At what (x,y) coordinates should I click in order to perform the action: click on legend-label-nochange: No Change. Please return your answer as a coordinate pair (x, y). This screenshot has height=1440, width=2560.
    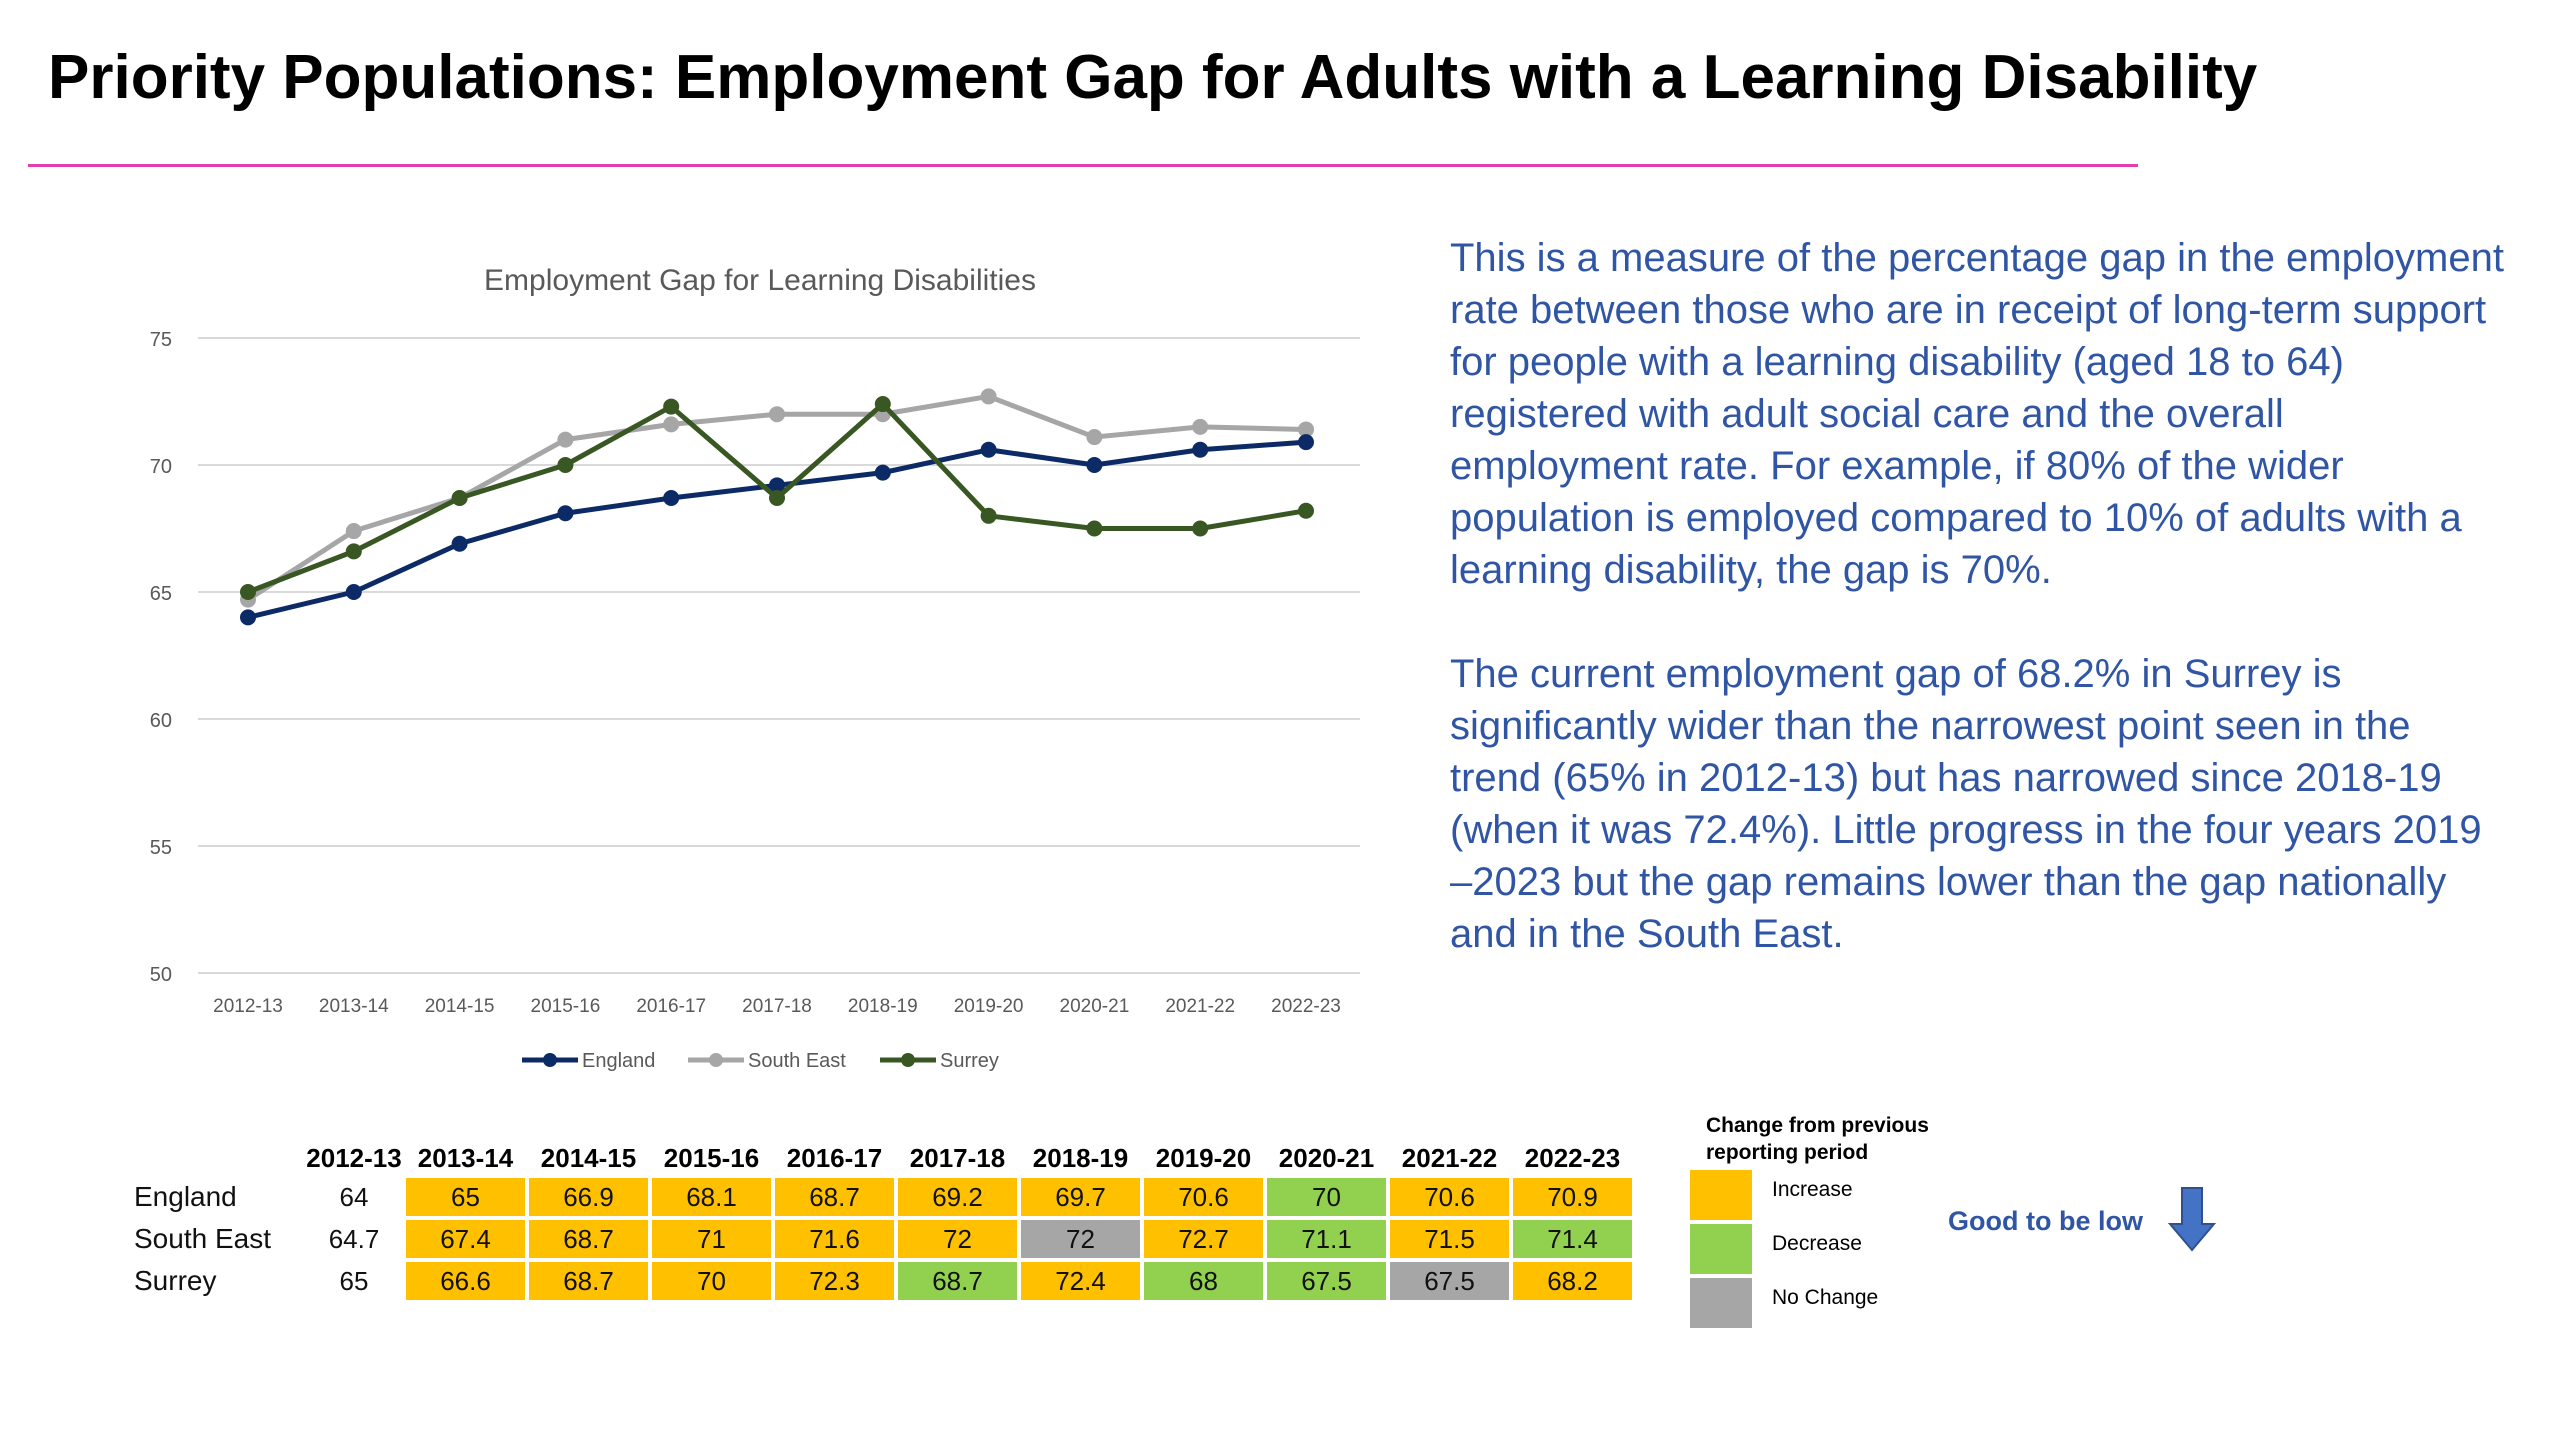
    Looking at the image, I should click on (1825, 1297).